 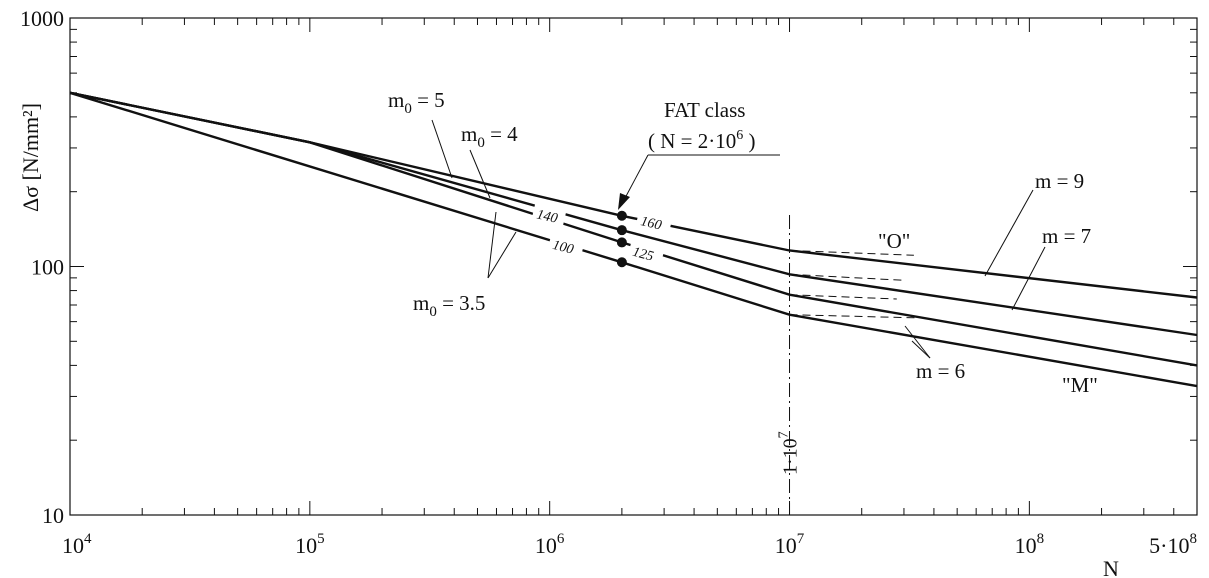 I want to click on vertical-line-label: 1·107, so click(x=789, y=453).